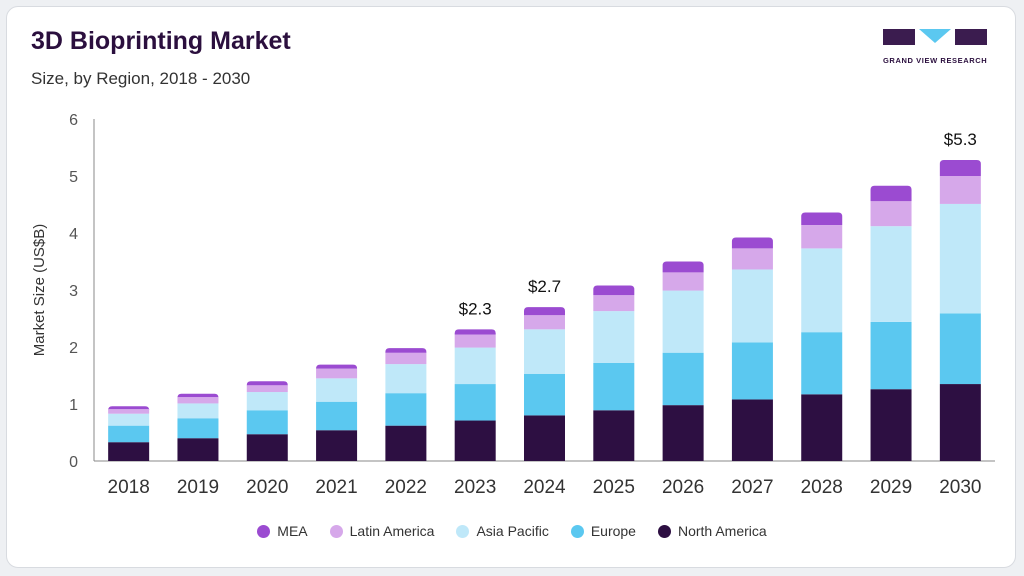 The height and width of the screenshot is (576, 1024). I want to click on legend-item: North America, so click(712, 531).